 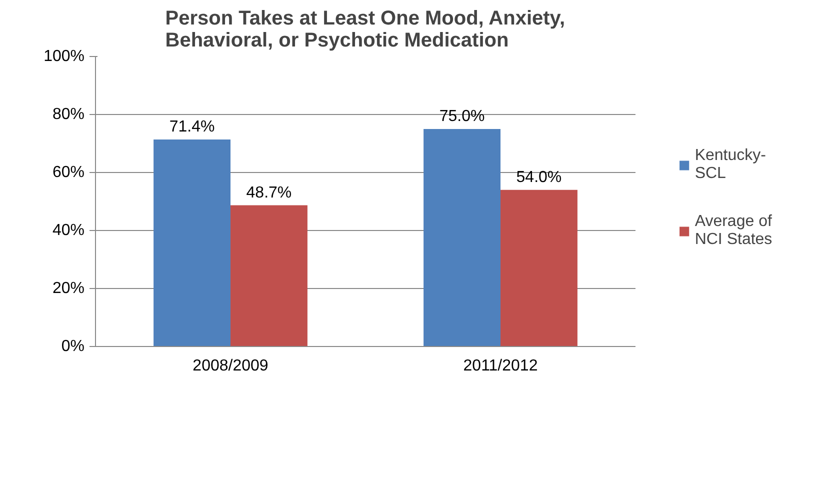 What do you see at coordinates (68, 114) in the screenshot?
I see `y-tick-label: 80%` at bounding box center [68, 114].